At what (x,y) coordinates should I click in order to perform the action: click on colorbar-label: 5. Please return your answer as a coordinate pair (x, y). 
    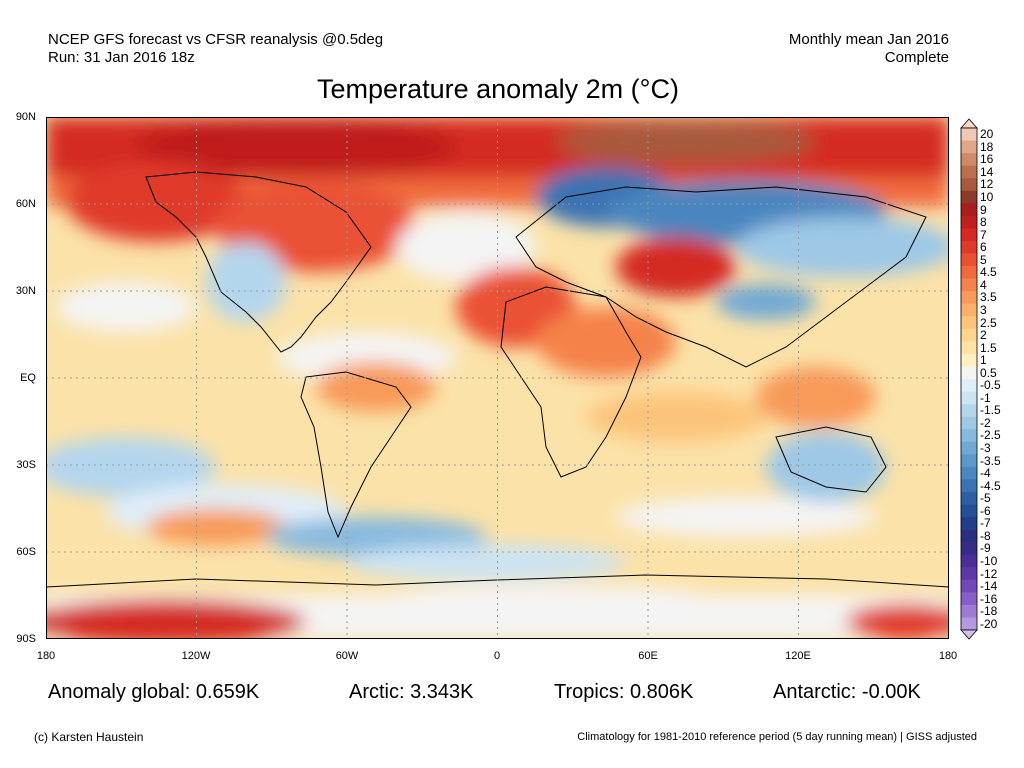
    Looking at the image, I should click on (983, 259).